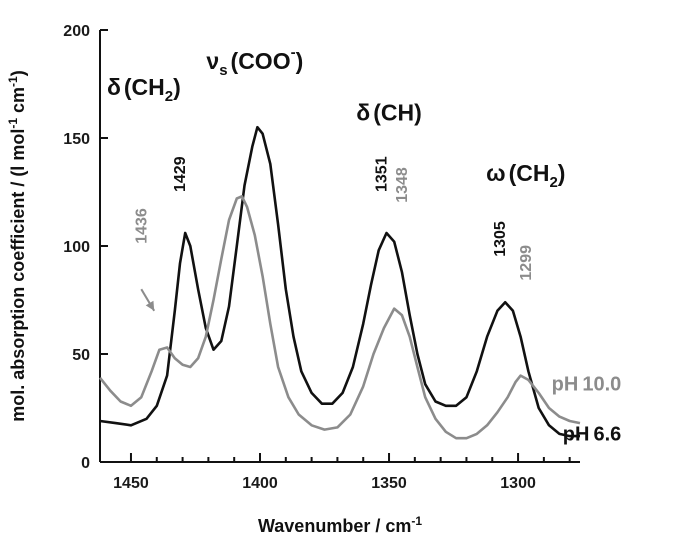 This screenshot has height=548, width=686. What do you see at coordinates (592, 434) in the screenshot?
I see `series-label-ph-6-6: pH 6.6` at bounding box center [592, 434].